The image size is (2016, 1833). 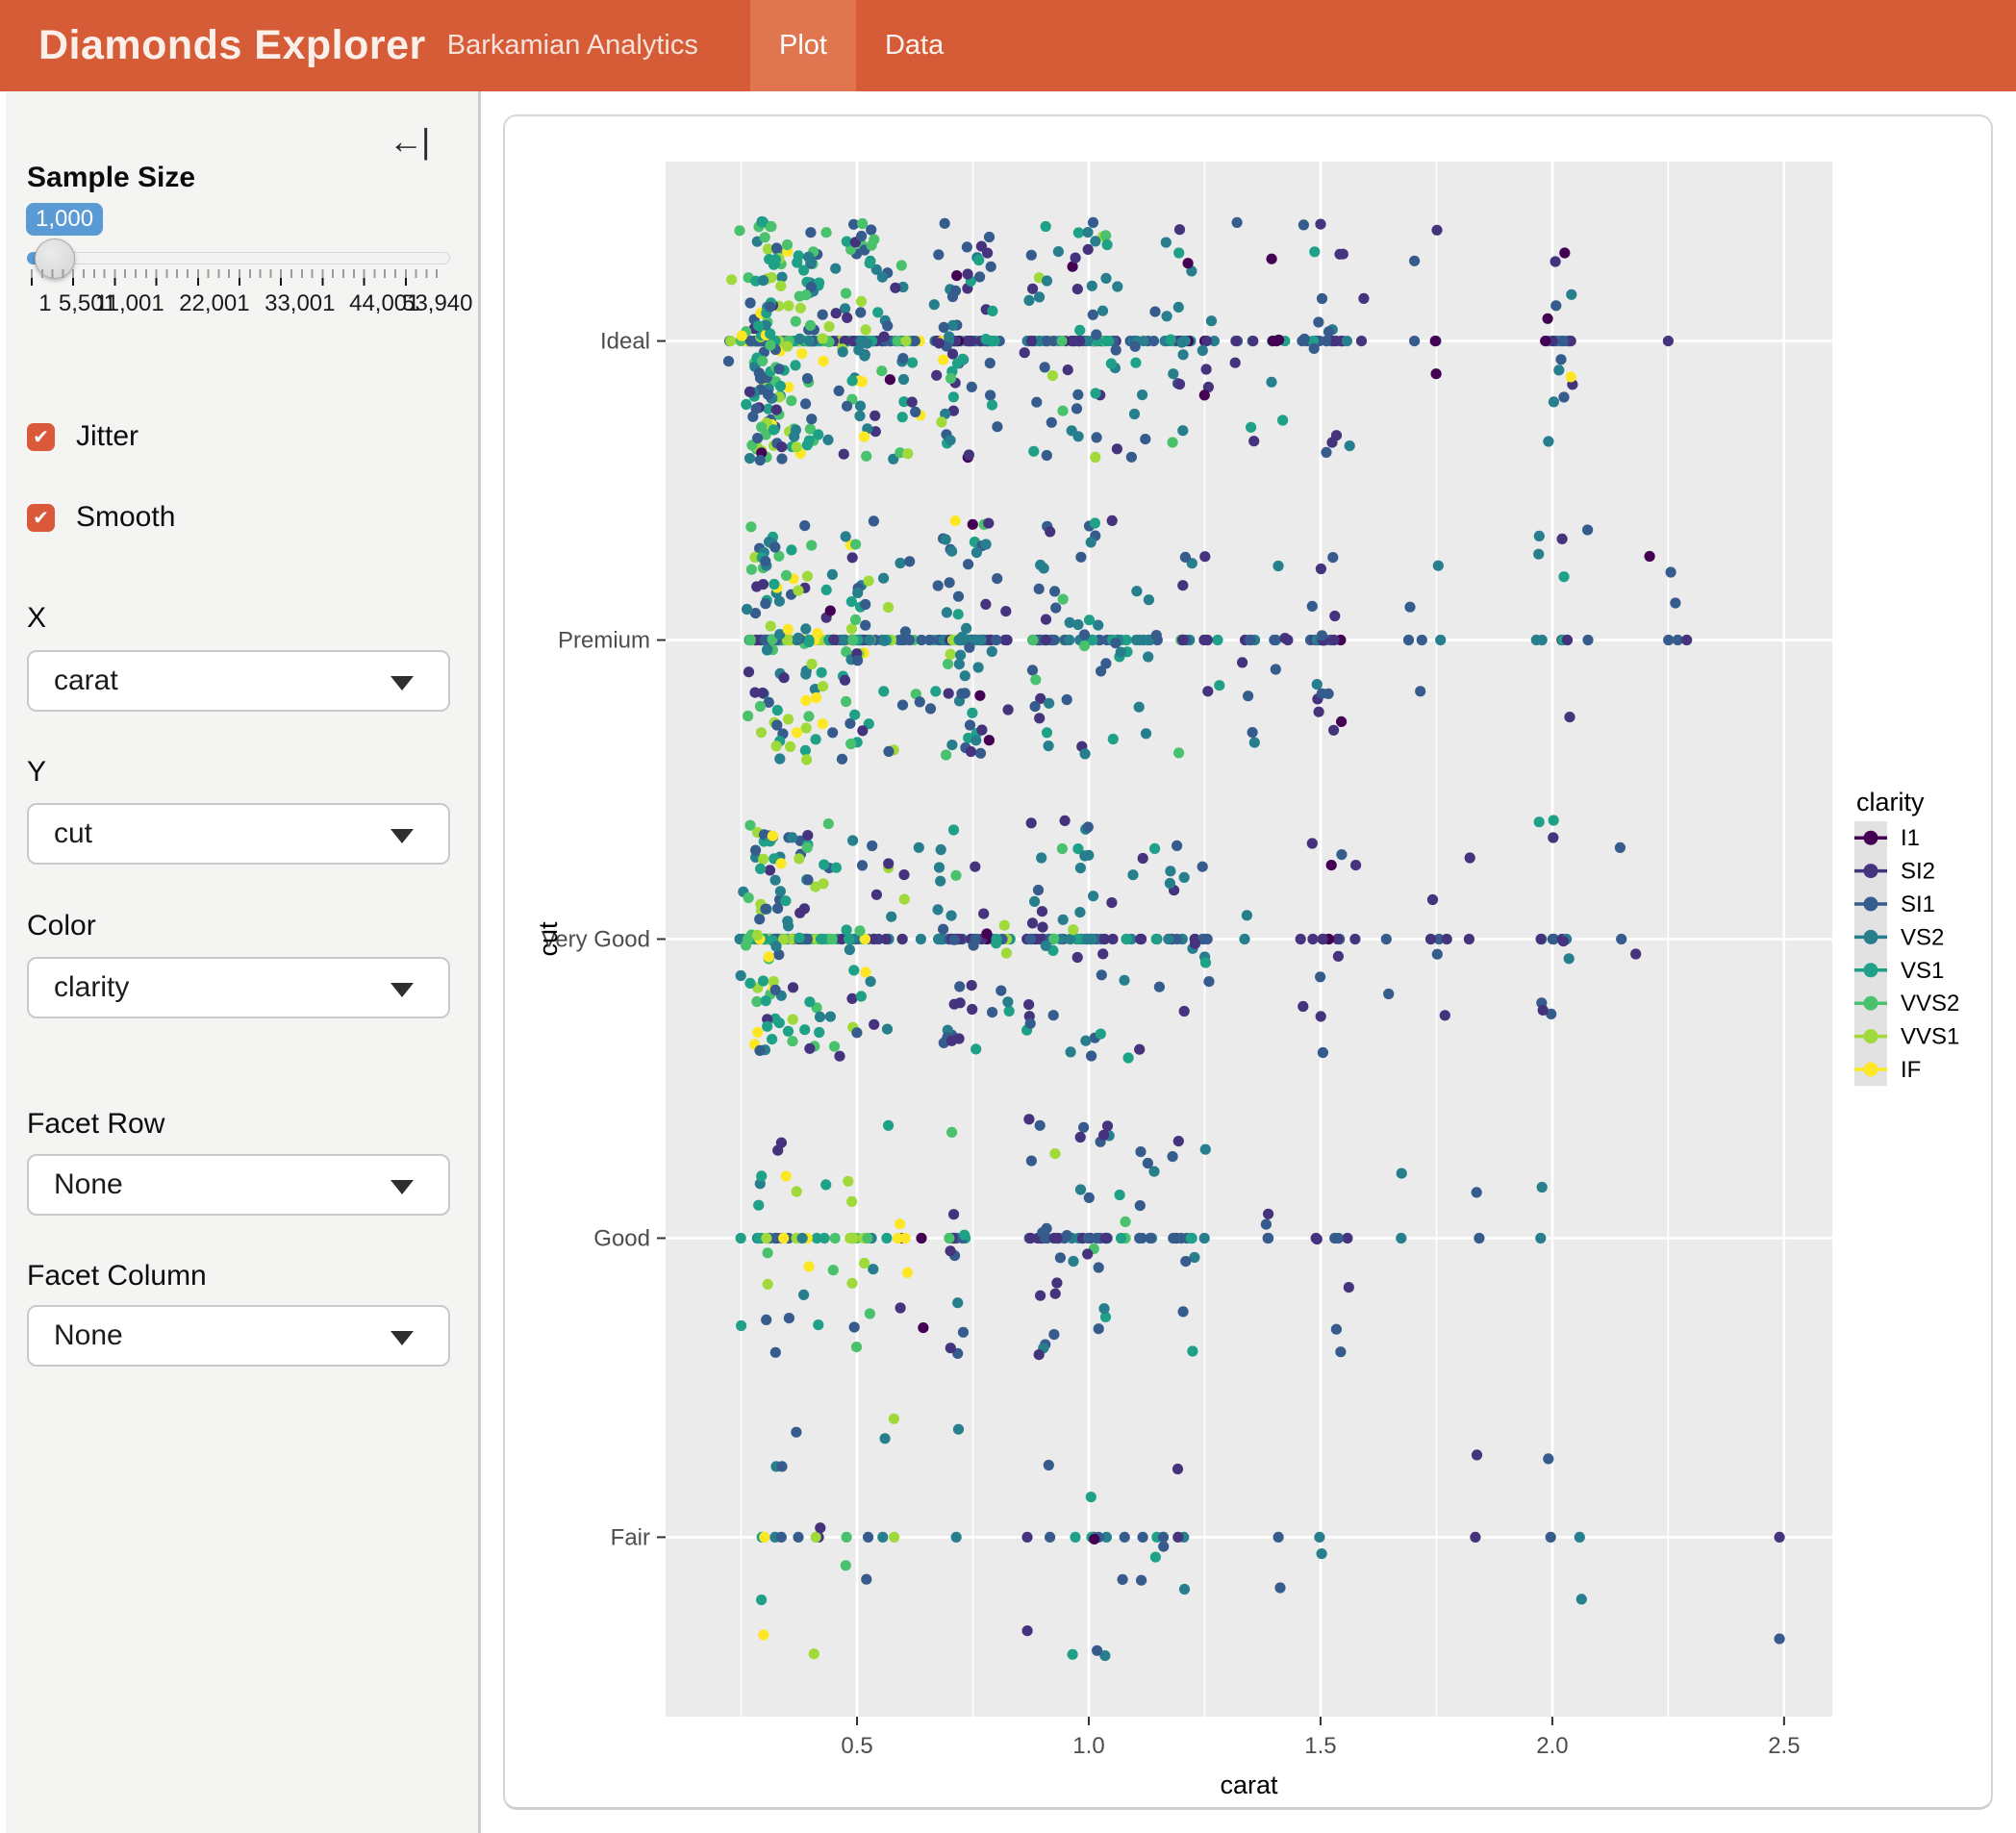 I want to click on facet-row-label: Facet Row, so click(x=96, y=1124).